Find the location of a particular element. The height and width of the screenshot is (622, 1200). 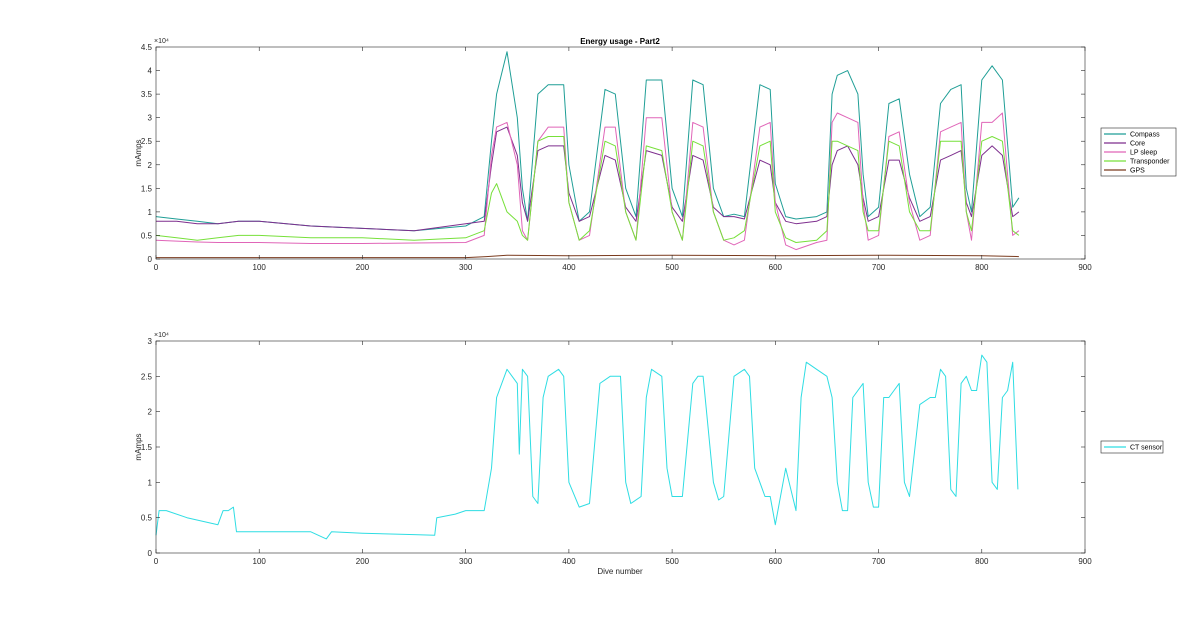

top-chart-y-label: mAmps is located at coordinates (138, 152).